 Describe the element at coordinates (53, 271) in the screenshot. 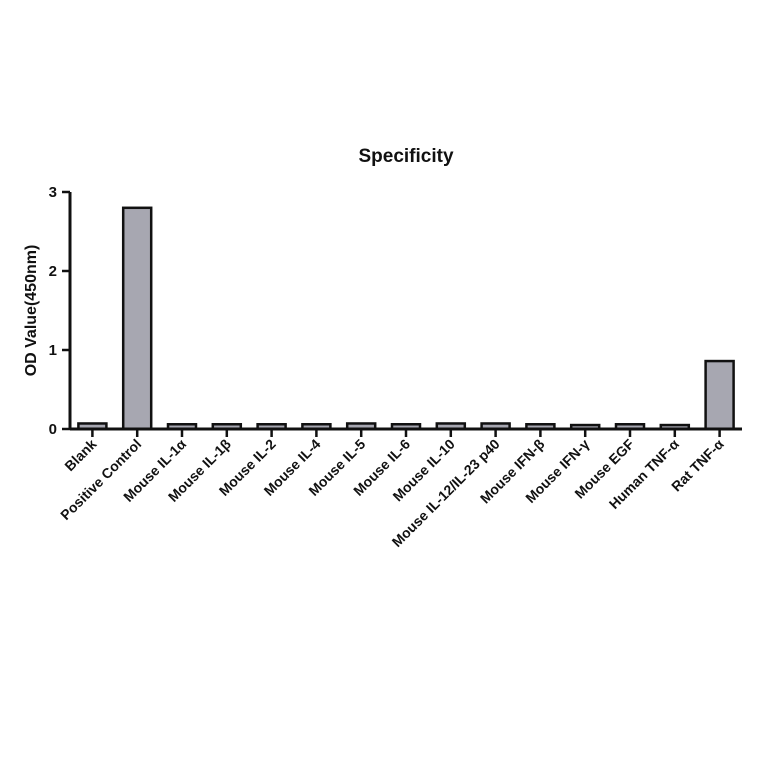

I see `y-tick-label: 2` at that location.